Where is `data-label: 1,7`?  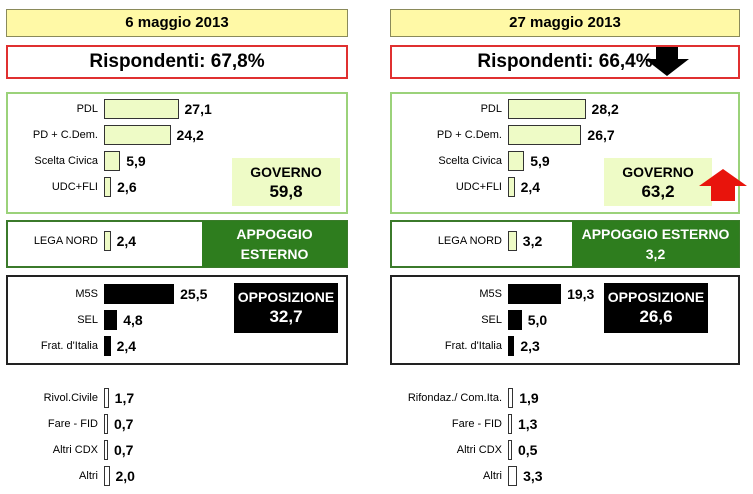 data-label: 1,7 is located at coordinates (124, 398).